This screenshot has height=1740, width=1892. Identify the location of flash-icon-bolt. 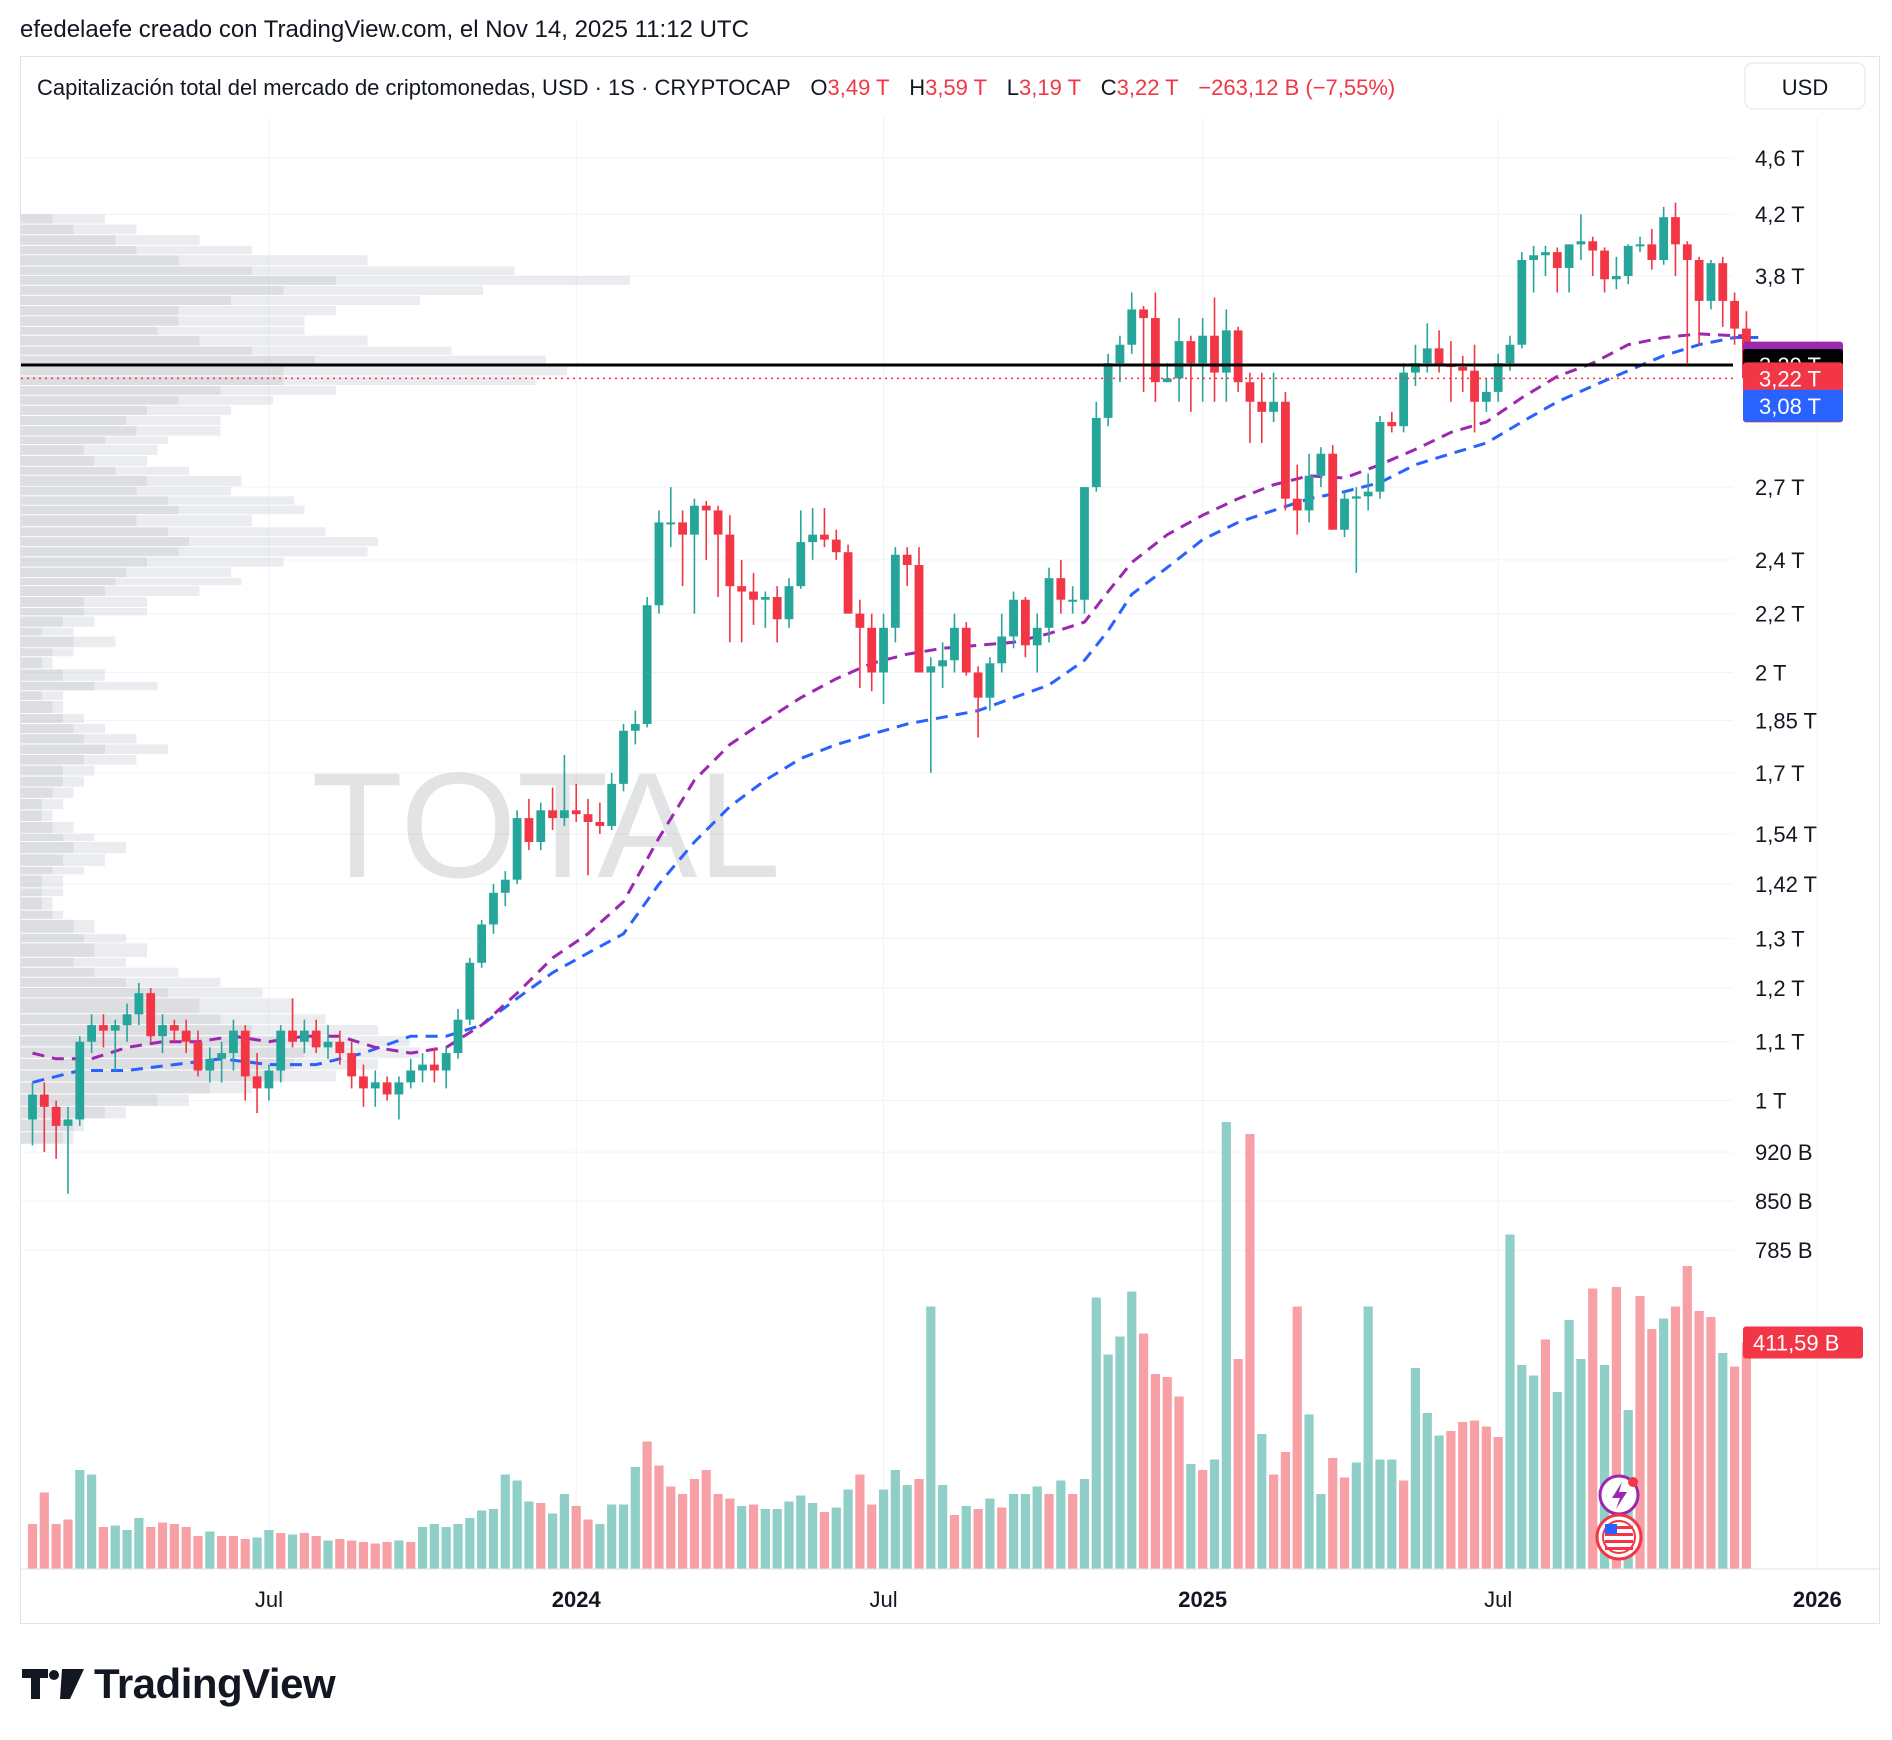
(1619, 1495).